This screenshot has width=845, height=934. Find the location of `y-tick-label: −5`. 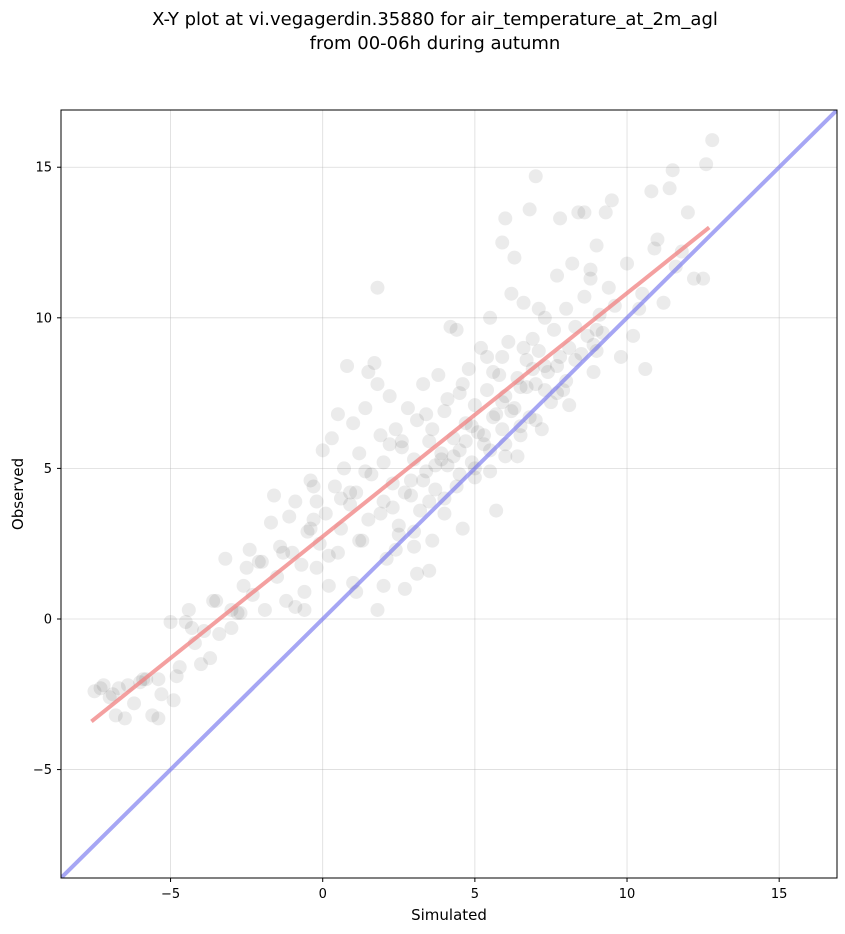

y-tick-label: −5 is located at coordinates (42, 770).